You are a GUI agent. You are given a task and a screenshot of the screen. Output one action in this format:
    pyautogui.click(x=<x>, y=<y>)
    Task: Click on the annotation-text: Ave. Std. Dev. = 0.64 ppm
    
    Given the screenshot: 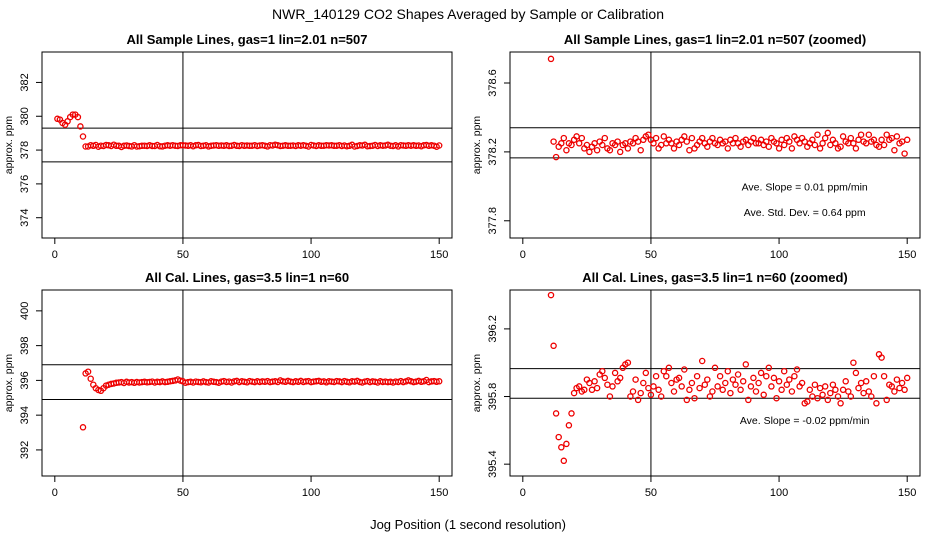 What is the action you would take?
    pyautogui.click(x=805, y=213)
    